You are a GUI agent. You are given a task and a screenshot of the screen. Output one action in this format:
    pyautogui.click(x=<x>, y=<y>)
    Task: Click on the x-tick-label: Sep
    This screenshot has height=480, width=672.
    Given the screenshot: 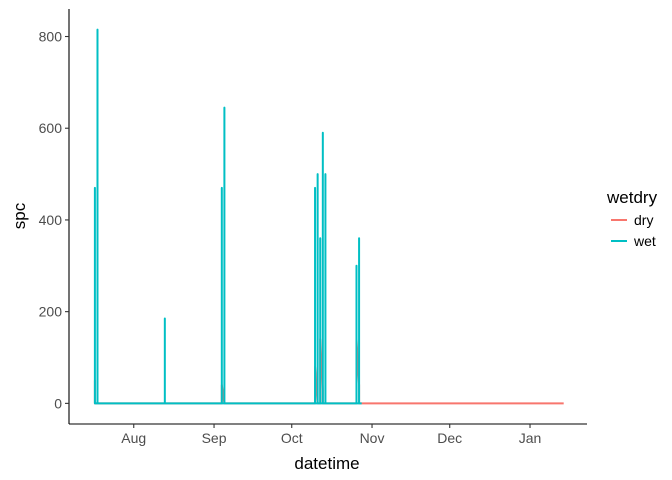 What is the action you would take?
    pyautogui.click(x=214, y=438)
    